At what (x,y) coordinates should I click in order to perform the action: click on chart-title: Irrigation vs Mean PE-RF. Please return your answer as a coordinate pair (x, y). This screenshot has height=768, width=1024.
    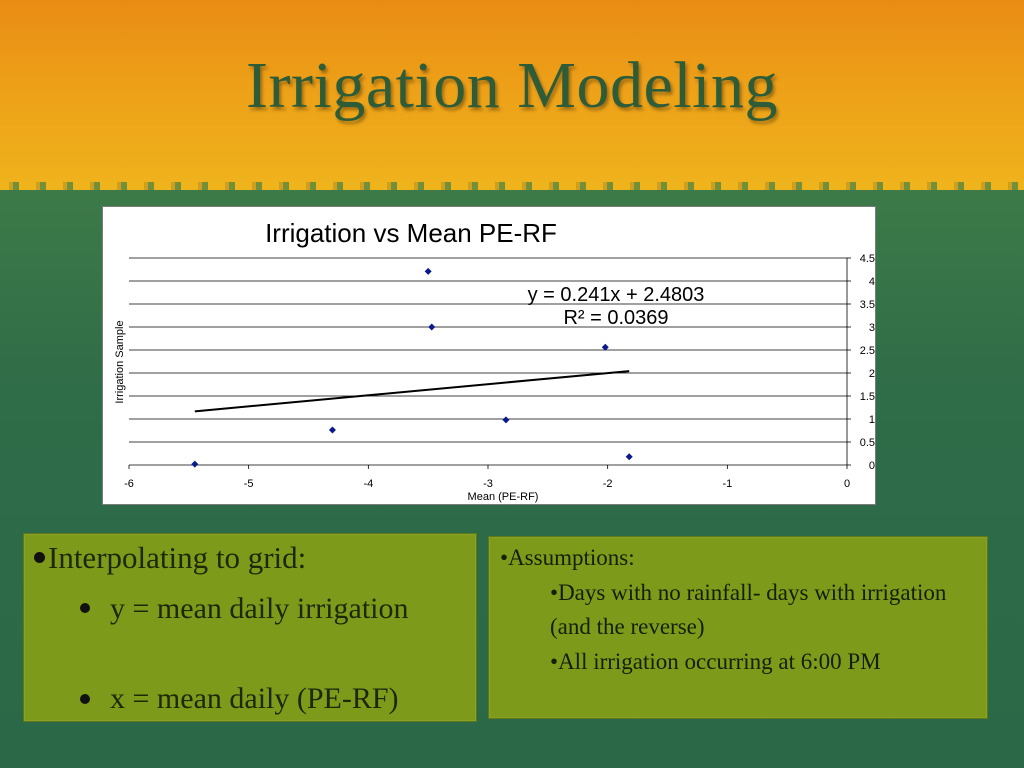
    Looking at the image, I should click on (411, 233).